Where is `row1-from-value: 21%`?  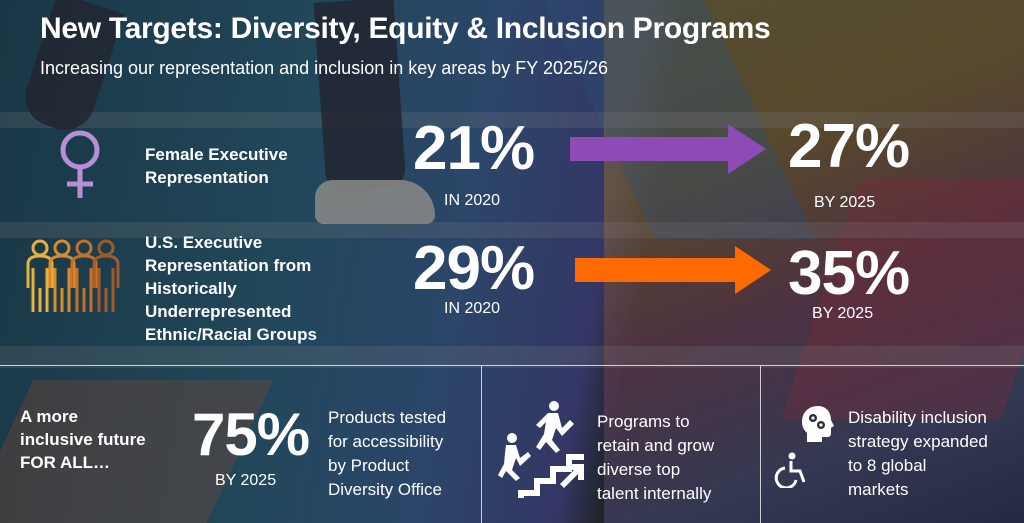
row1-from-value: 21% is located at coordinates (474, 148).